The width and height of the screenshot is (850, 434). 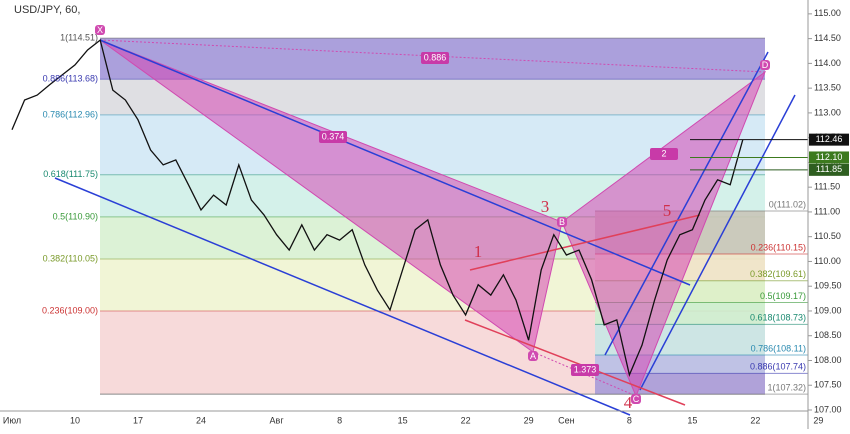 I want to click on price-tag-label: 112.10, so click(x=829, y=157).